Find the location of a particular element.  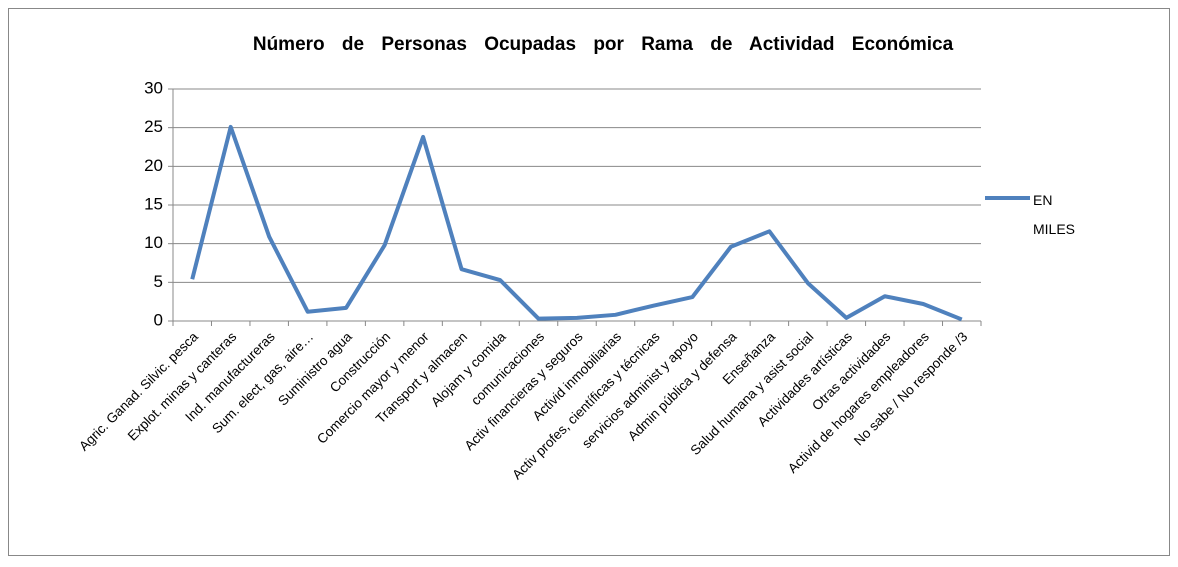

y-tick-label: 15 is located at coordinates (153, 203).